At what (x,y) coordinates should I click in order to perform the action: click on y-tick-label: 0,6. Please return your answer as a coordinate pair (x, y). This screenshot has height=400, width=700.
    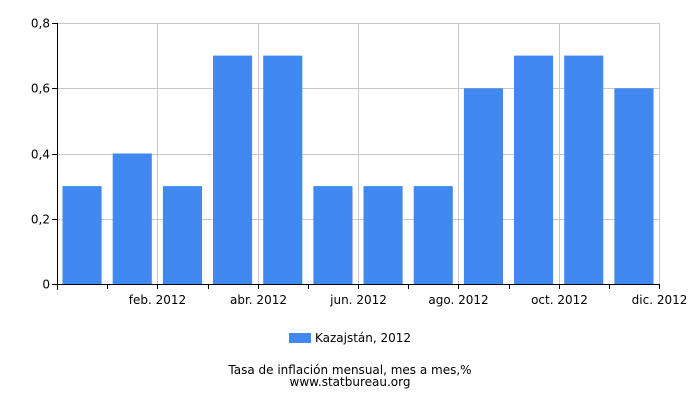
    Looking at the image, I should click on (40, 89).